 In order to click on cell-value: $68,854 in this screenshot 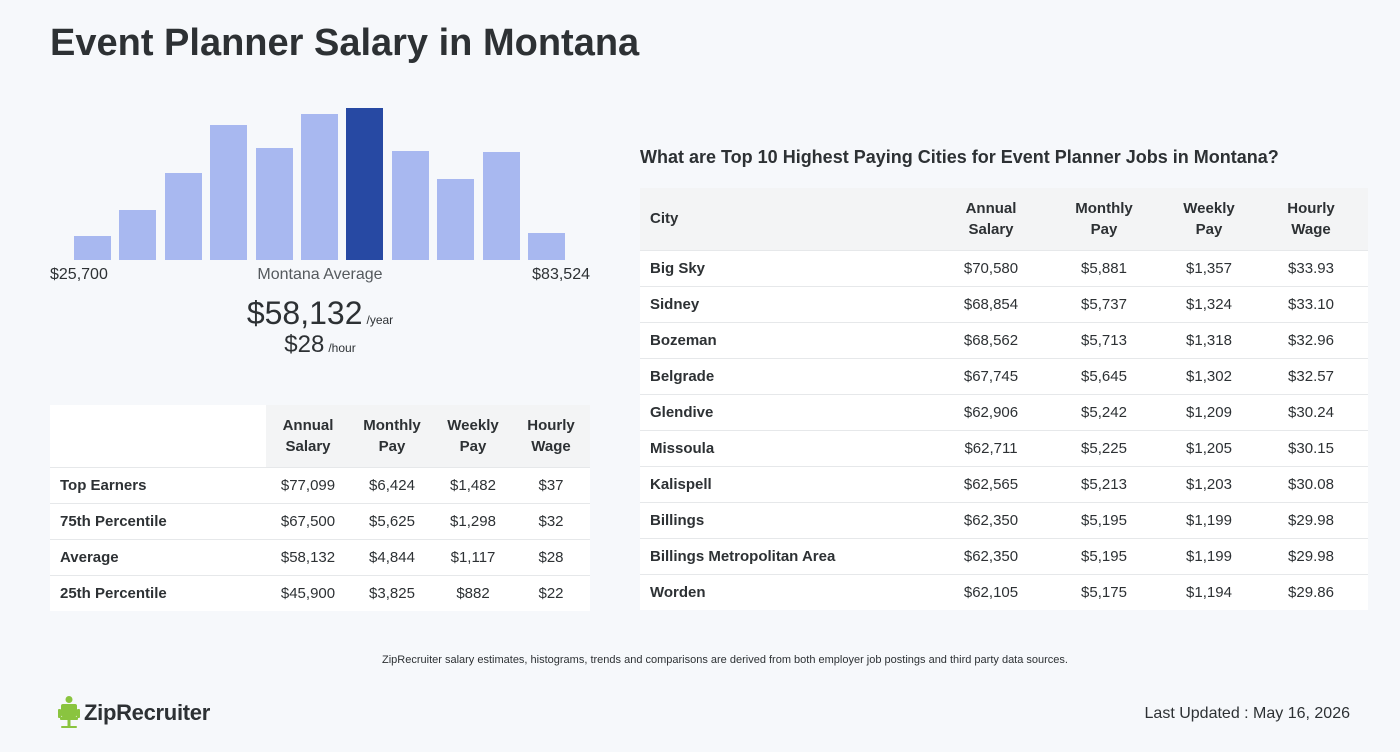, I will do `click(991, 303)`.